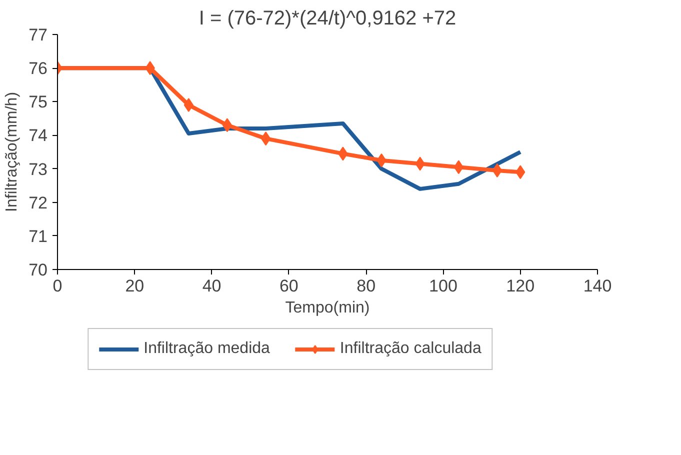 The height and width of the screenshot is (455, 681). I want to click on y-tick-label: 73, so click(38, 169).